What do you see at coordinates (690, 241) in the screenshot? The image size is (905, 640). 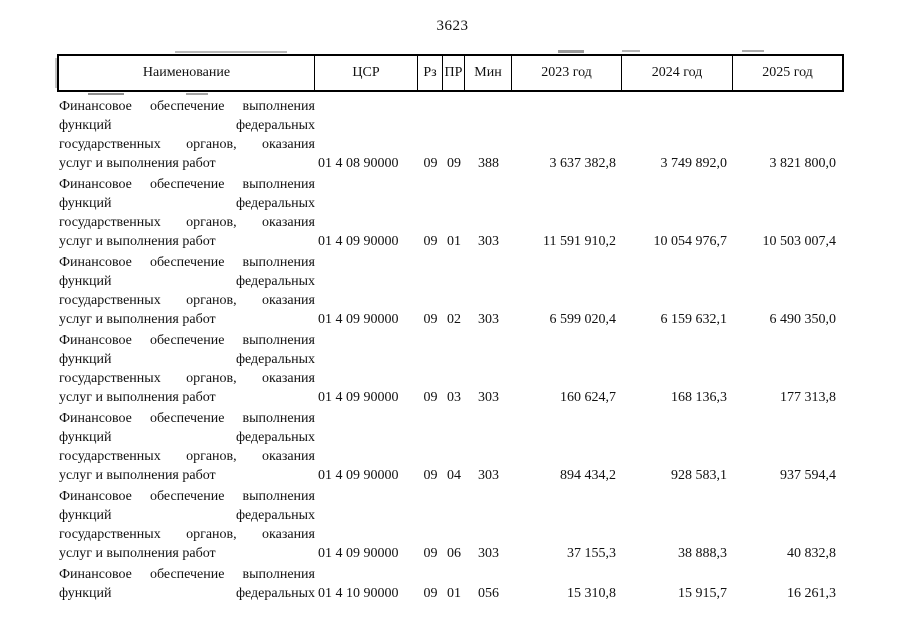 I see `year-2024-cell: 10 054 976,7` at bounding box center [690, 241].